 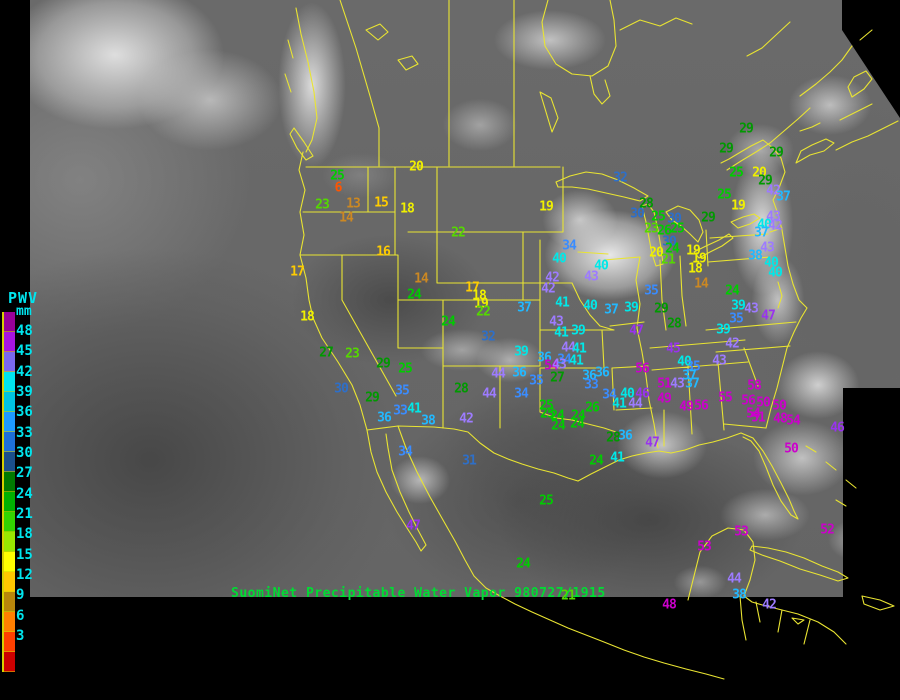 What do you see at coordinates (745, 221) in the screenshot?
I see `lake-ontario` at bounding box center [745, 221].